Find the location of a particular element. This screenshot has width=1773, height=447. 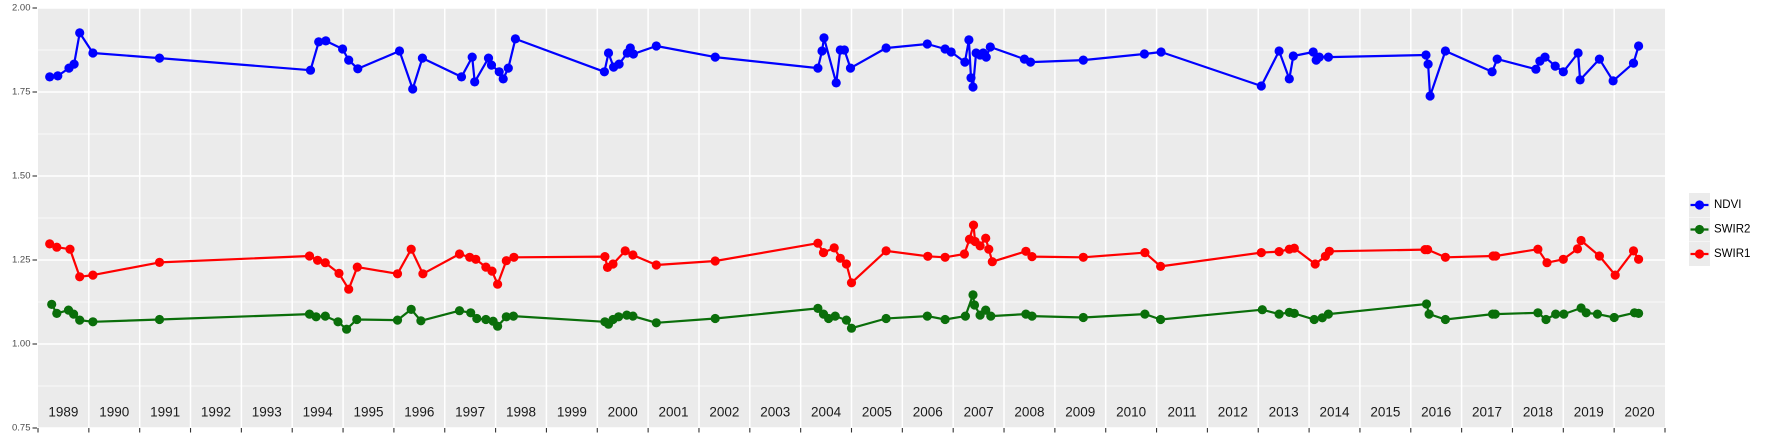

legend-label: NDVI is located at coordinates (1727, 205).